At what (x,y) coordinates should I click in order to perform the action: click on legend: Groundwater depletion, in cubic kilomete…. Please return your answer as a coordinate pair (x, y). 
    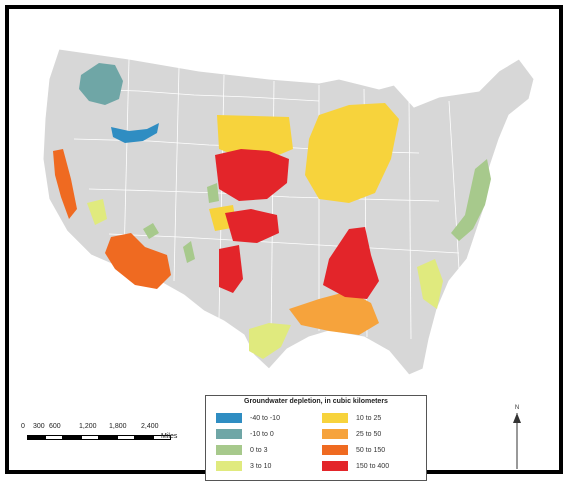
    Looking at the image, I should click on (316, 438).